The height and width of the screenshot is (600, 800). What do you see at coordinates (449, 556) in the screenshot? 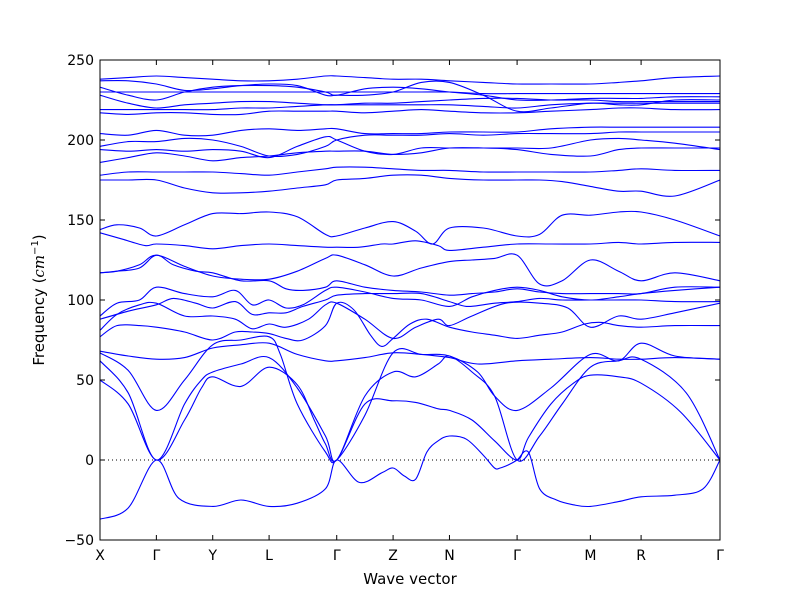
I see `x-tick-label-6: N` at bounding box center [449, 556].